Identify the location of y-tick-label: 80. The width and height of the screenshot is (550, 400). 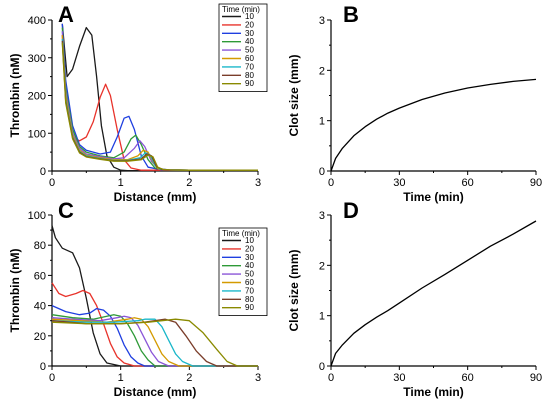
(40, 246).